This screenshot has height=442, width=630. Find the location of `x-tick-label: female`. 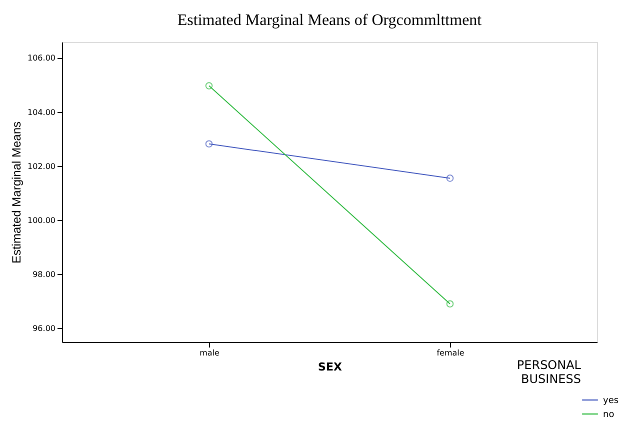

x-tick-label: female is located at coordinates (450, 353).